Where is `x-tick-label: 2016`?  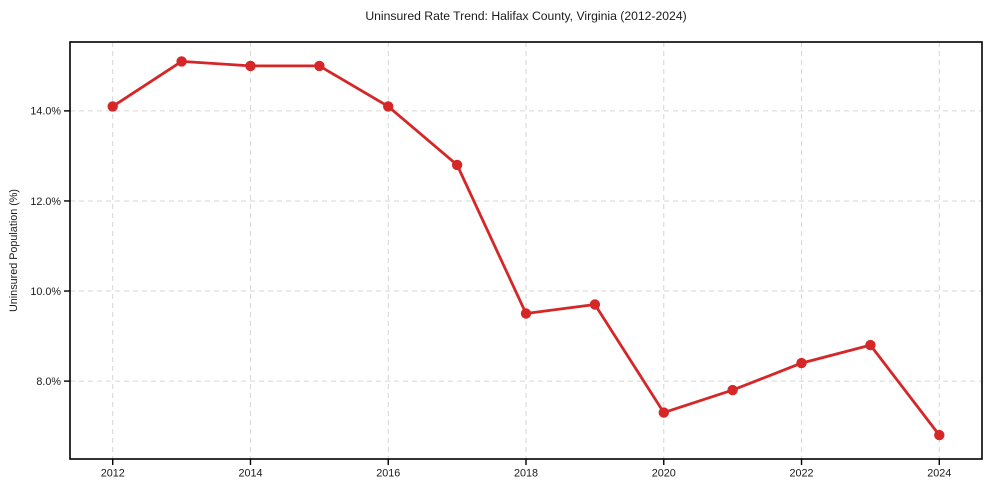 x-tick-label: 2016 is located at coordinates (388, 474).